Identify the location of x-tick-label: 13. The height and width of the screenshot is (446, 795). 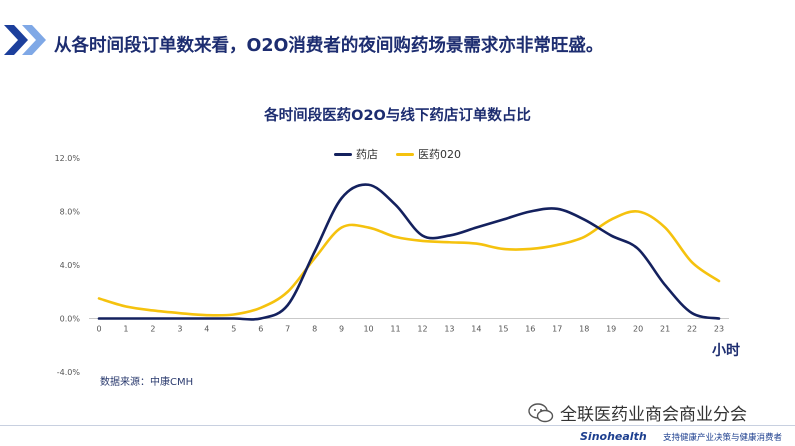
(449, 329).